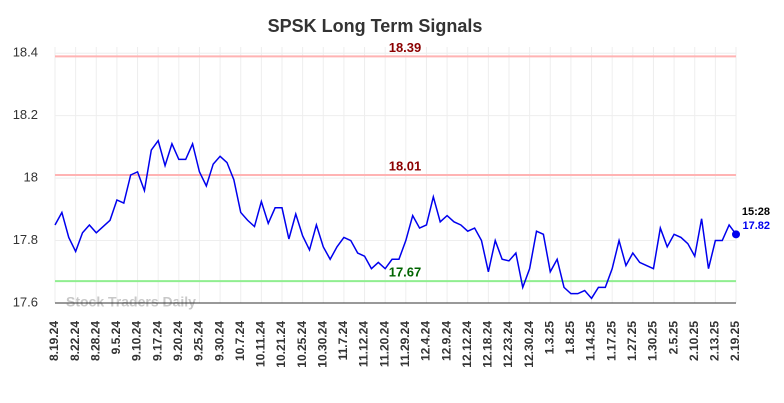 This screenshot has width=784, height=403. I want to click on last-value: 17.82, so click(756, 226).